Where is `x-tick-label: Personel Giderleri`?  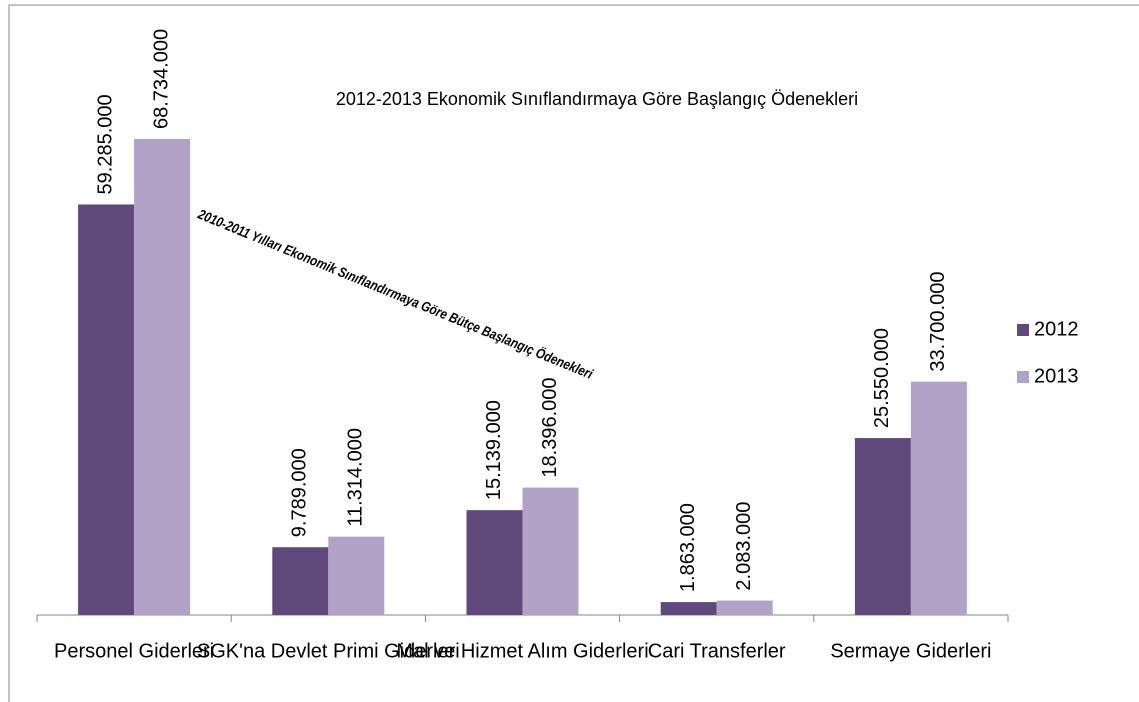
x-tick-label: Personel Giderleri is located at coordinates (134, 651).